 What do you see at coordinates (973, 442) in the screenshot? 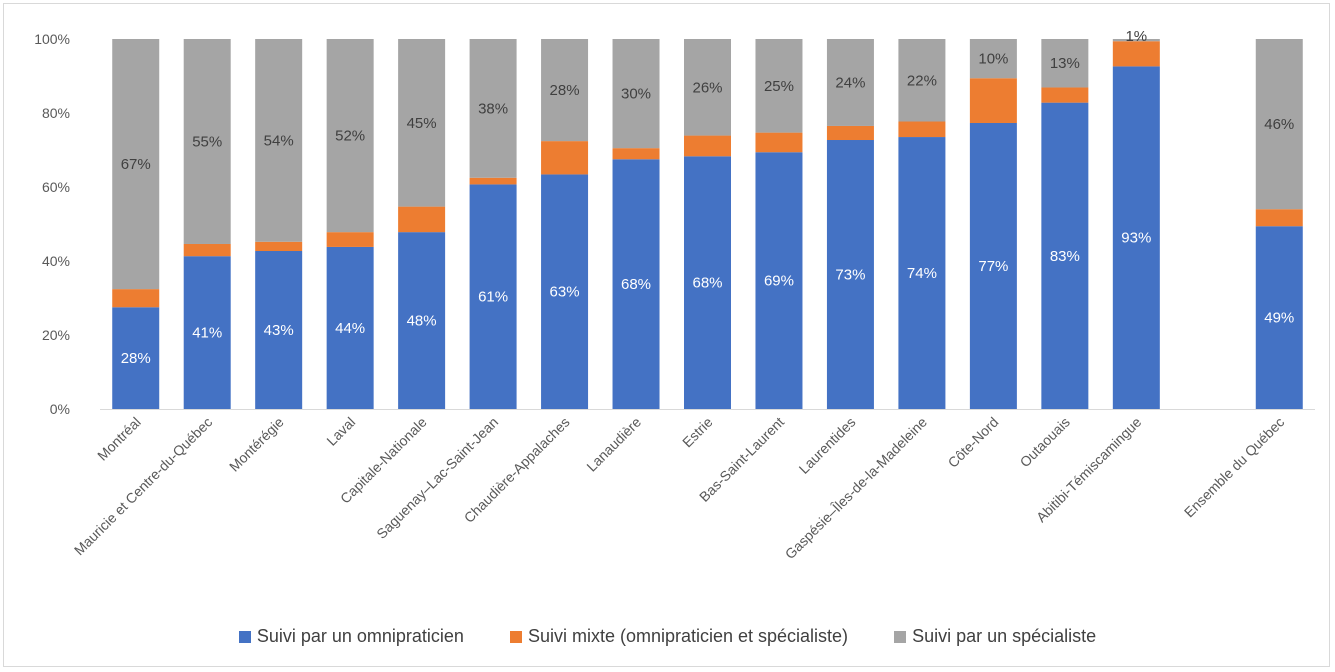
I see `x-tick-label: Côte-Nord` at bounding box center [973, 442].